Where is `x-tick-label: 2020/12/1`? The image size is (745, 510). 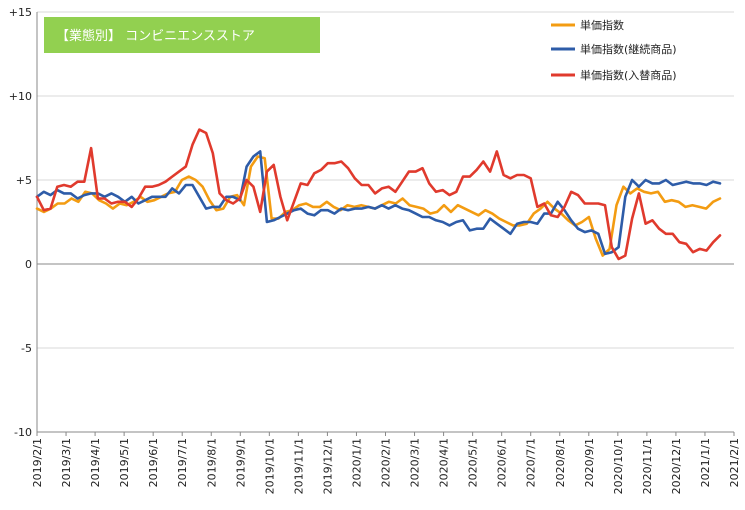
x-tick-label: 2020/12/1 is located at coordinates (676, 466).